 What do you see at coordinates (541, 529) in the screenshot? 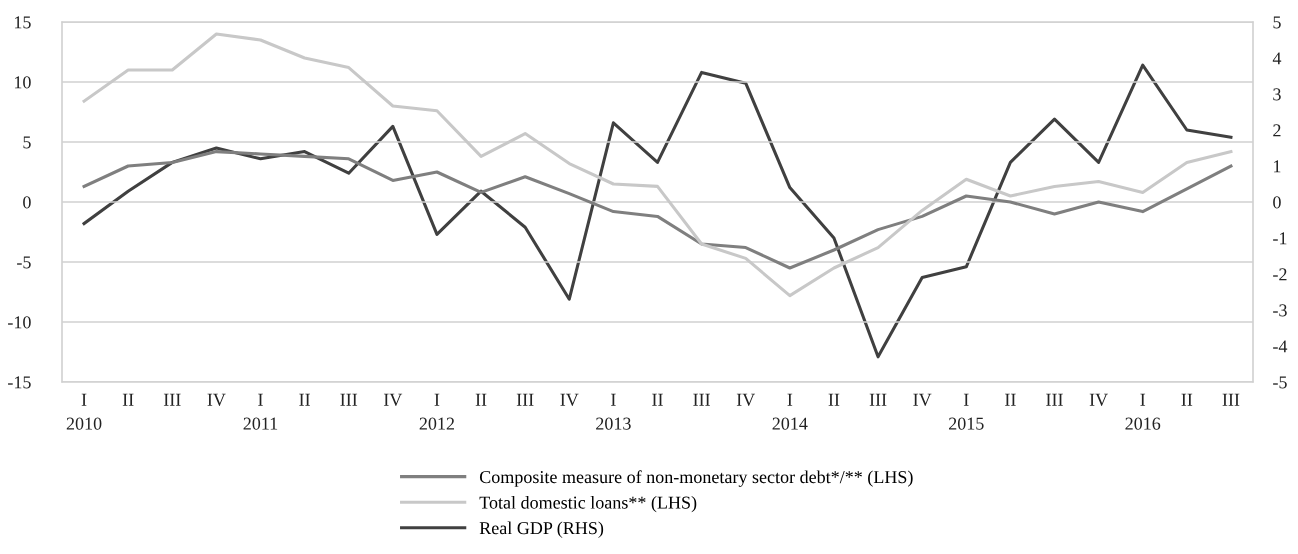
I see `legend-label: Real GDP (RHS)` at bounding box center [541, 529].